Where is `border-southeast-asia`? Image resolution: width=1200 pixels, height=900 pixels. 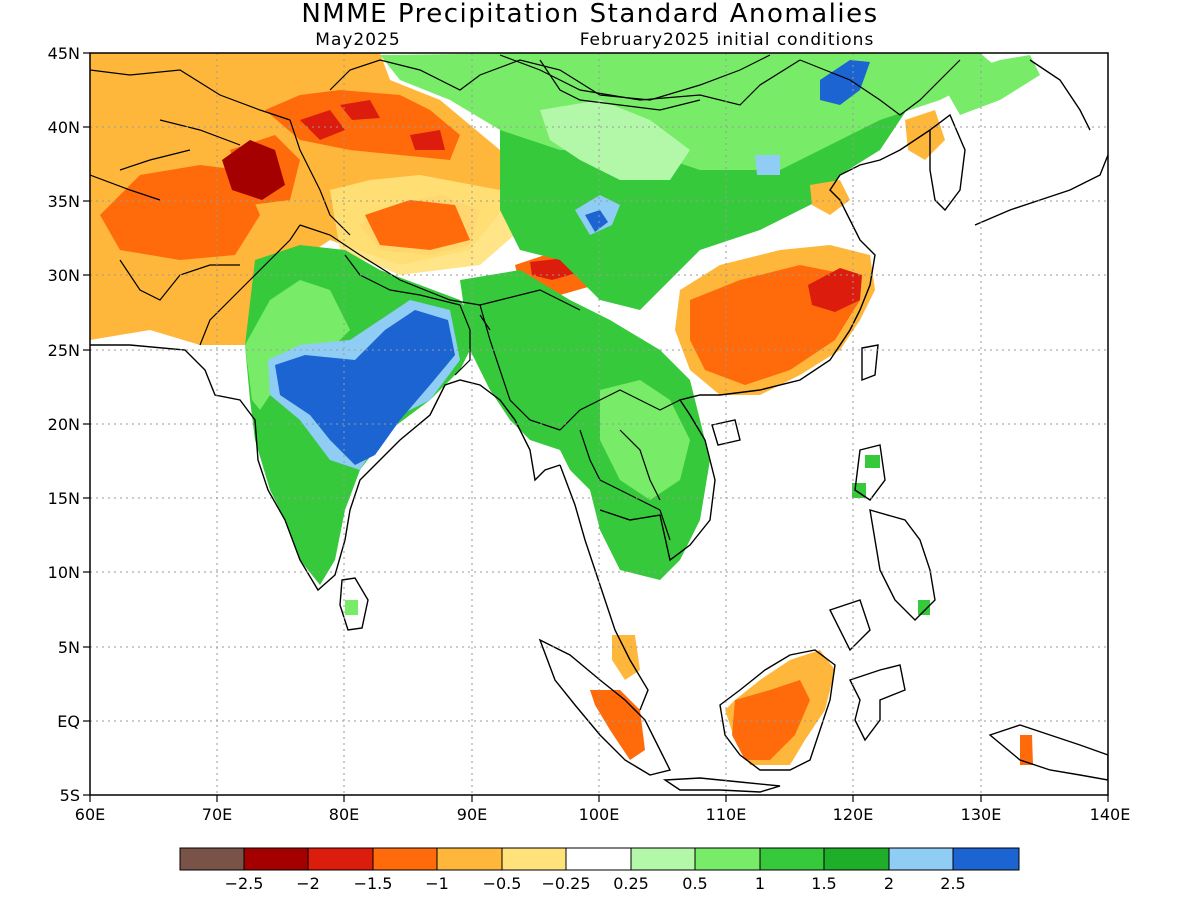 border-southeast-asia is located at coordinates (580, 415).